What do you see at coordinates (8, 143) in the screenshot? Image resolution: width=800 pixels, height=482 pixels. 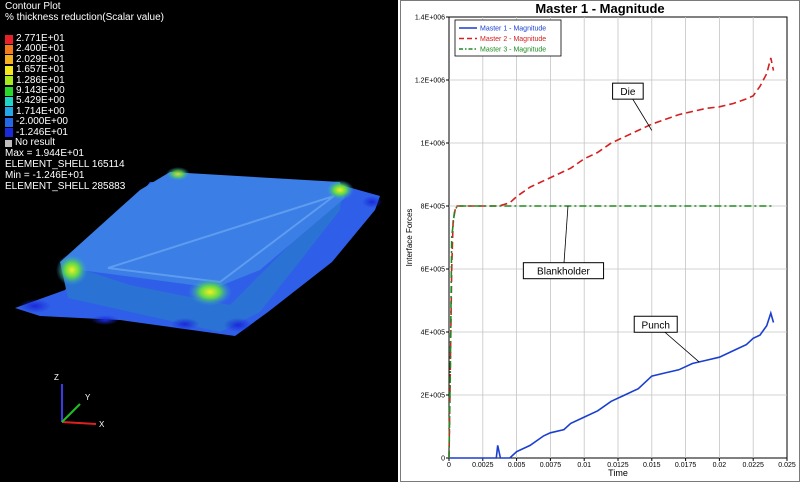 I see `no-result-swatch` at bounding box center [8, 143].